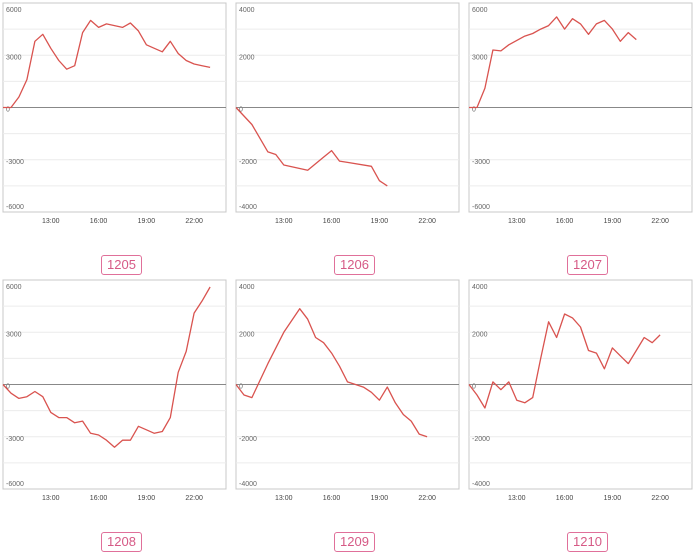 The image size is (700, 554). What do you see at coordinates (587, 265) in the screenshot?
I see `chart-label-badge: 1207` at bounding box center [587, 265].